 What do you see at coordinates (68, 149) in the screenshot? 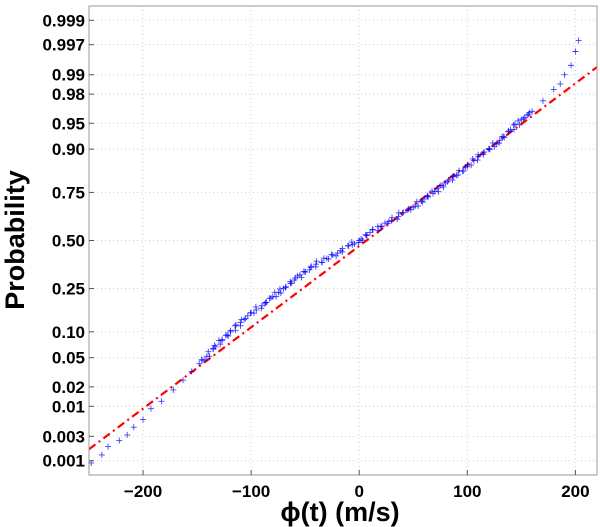
I see `y-tick-label: 0.90` at bounding box center [68, 149].